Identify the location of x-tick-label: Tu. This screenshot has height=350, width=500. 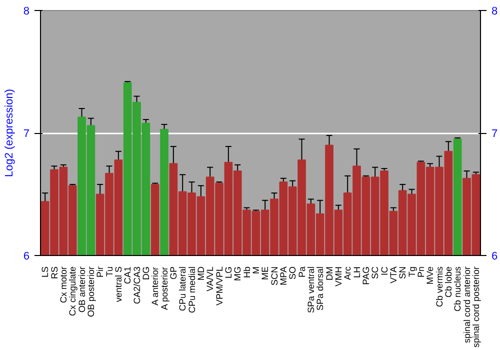
(109, 271).